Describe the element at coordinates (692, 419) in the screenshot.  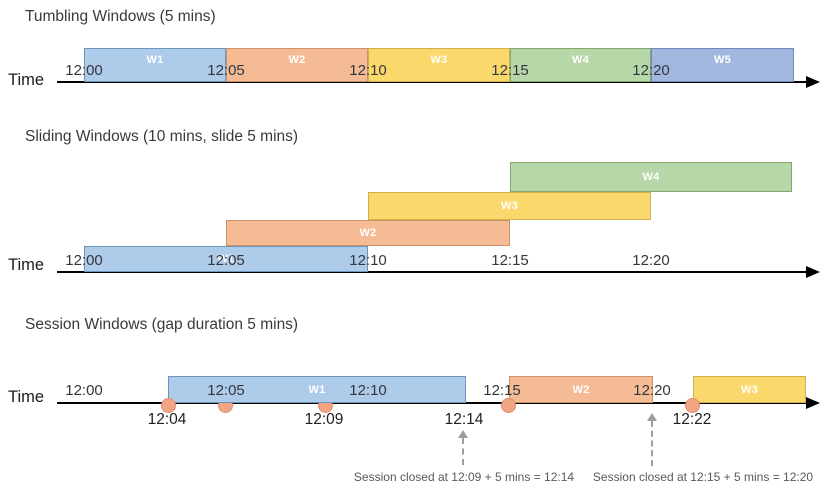
I see `session-event-time-1222: 12:22` at that location.